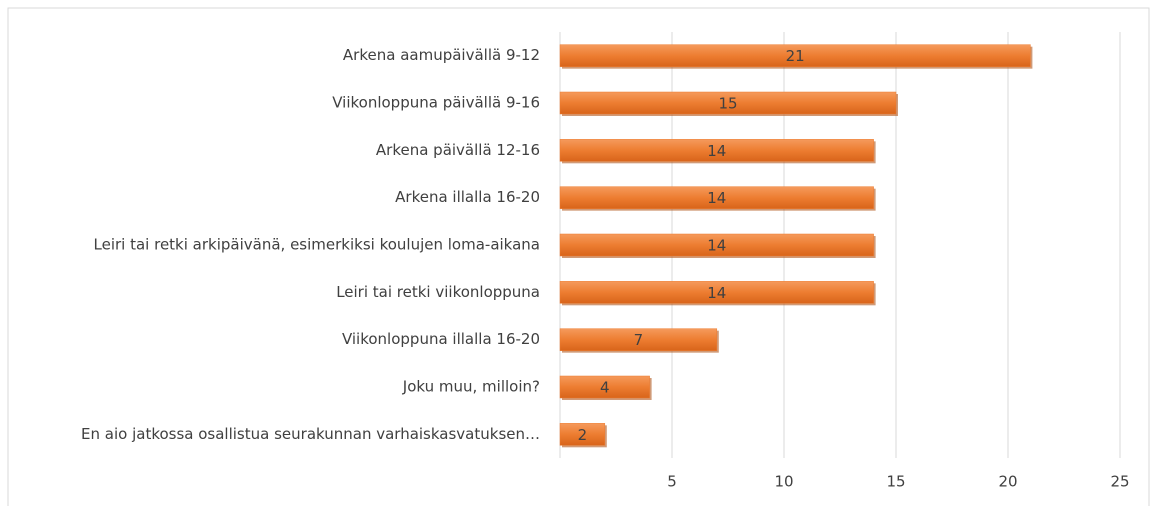  Describe the element at coordinates (1119, 482) in the screenshot. I see `x-tick-label: 25` at that location.